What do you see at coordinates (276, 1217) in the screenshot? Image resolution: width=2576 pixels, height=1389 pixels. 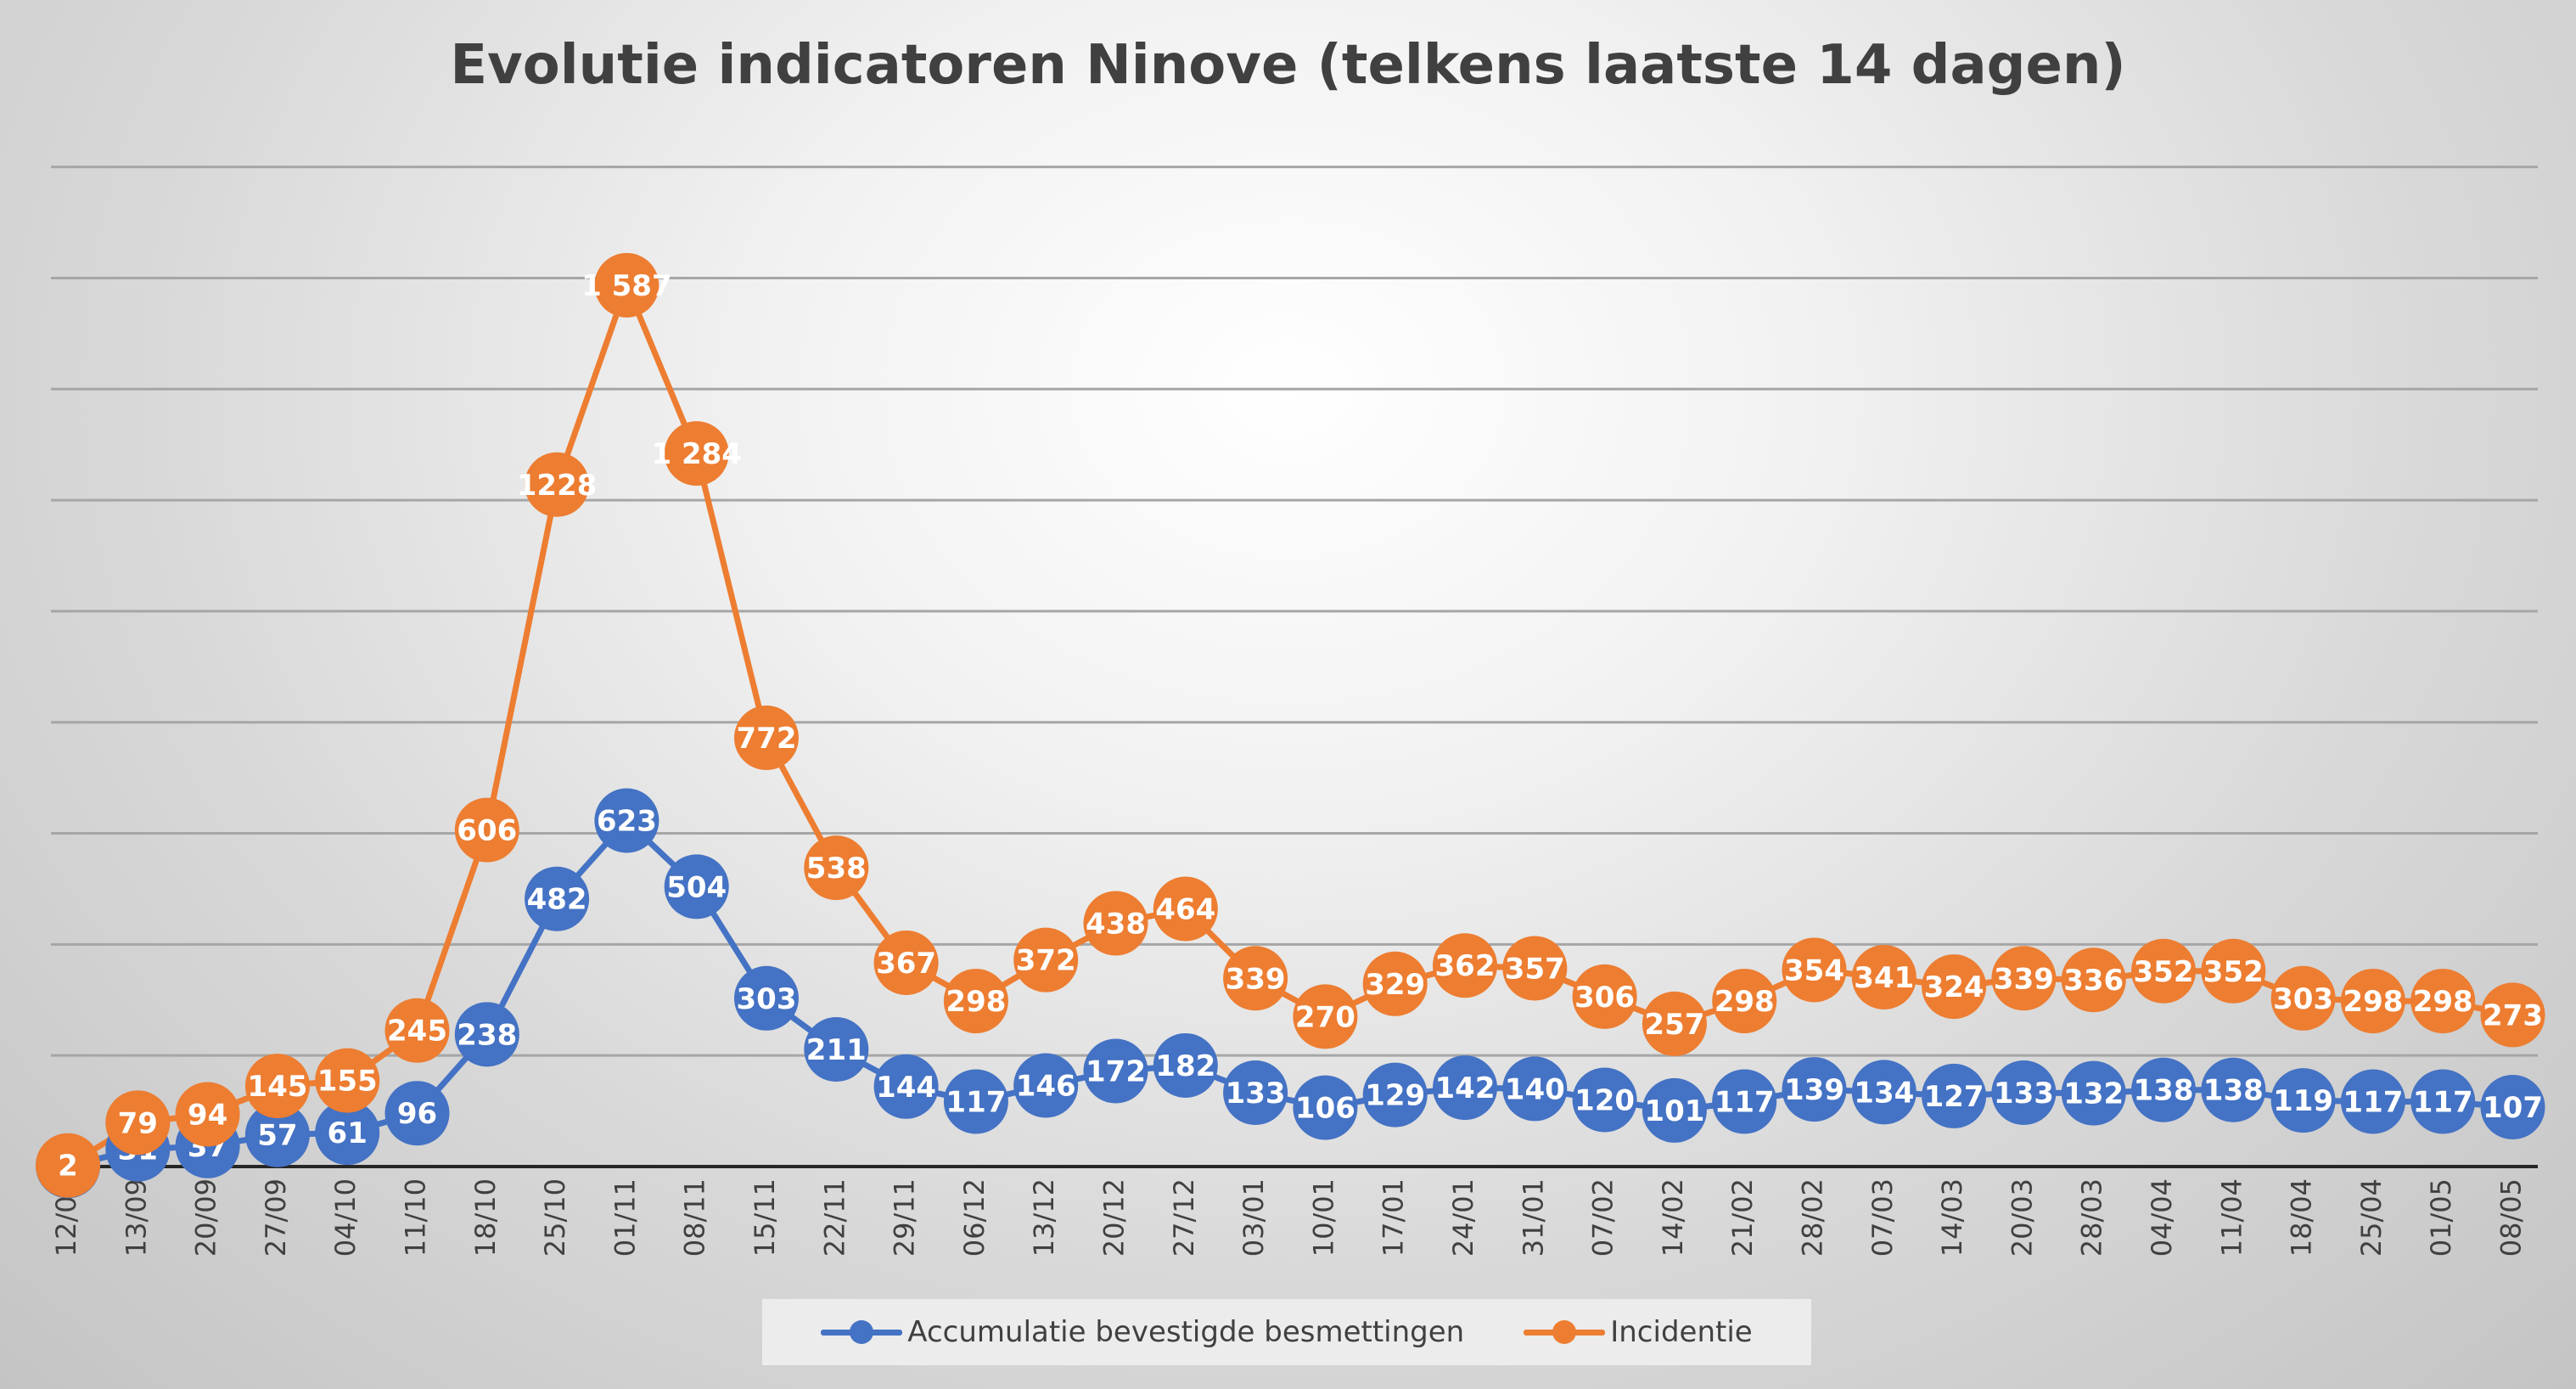 I see `x-tick-label: 27/09` at bounding box center [276, 1217].